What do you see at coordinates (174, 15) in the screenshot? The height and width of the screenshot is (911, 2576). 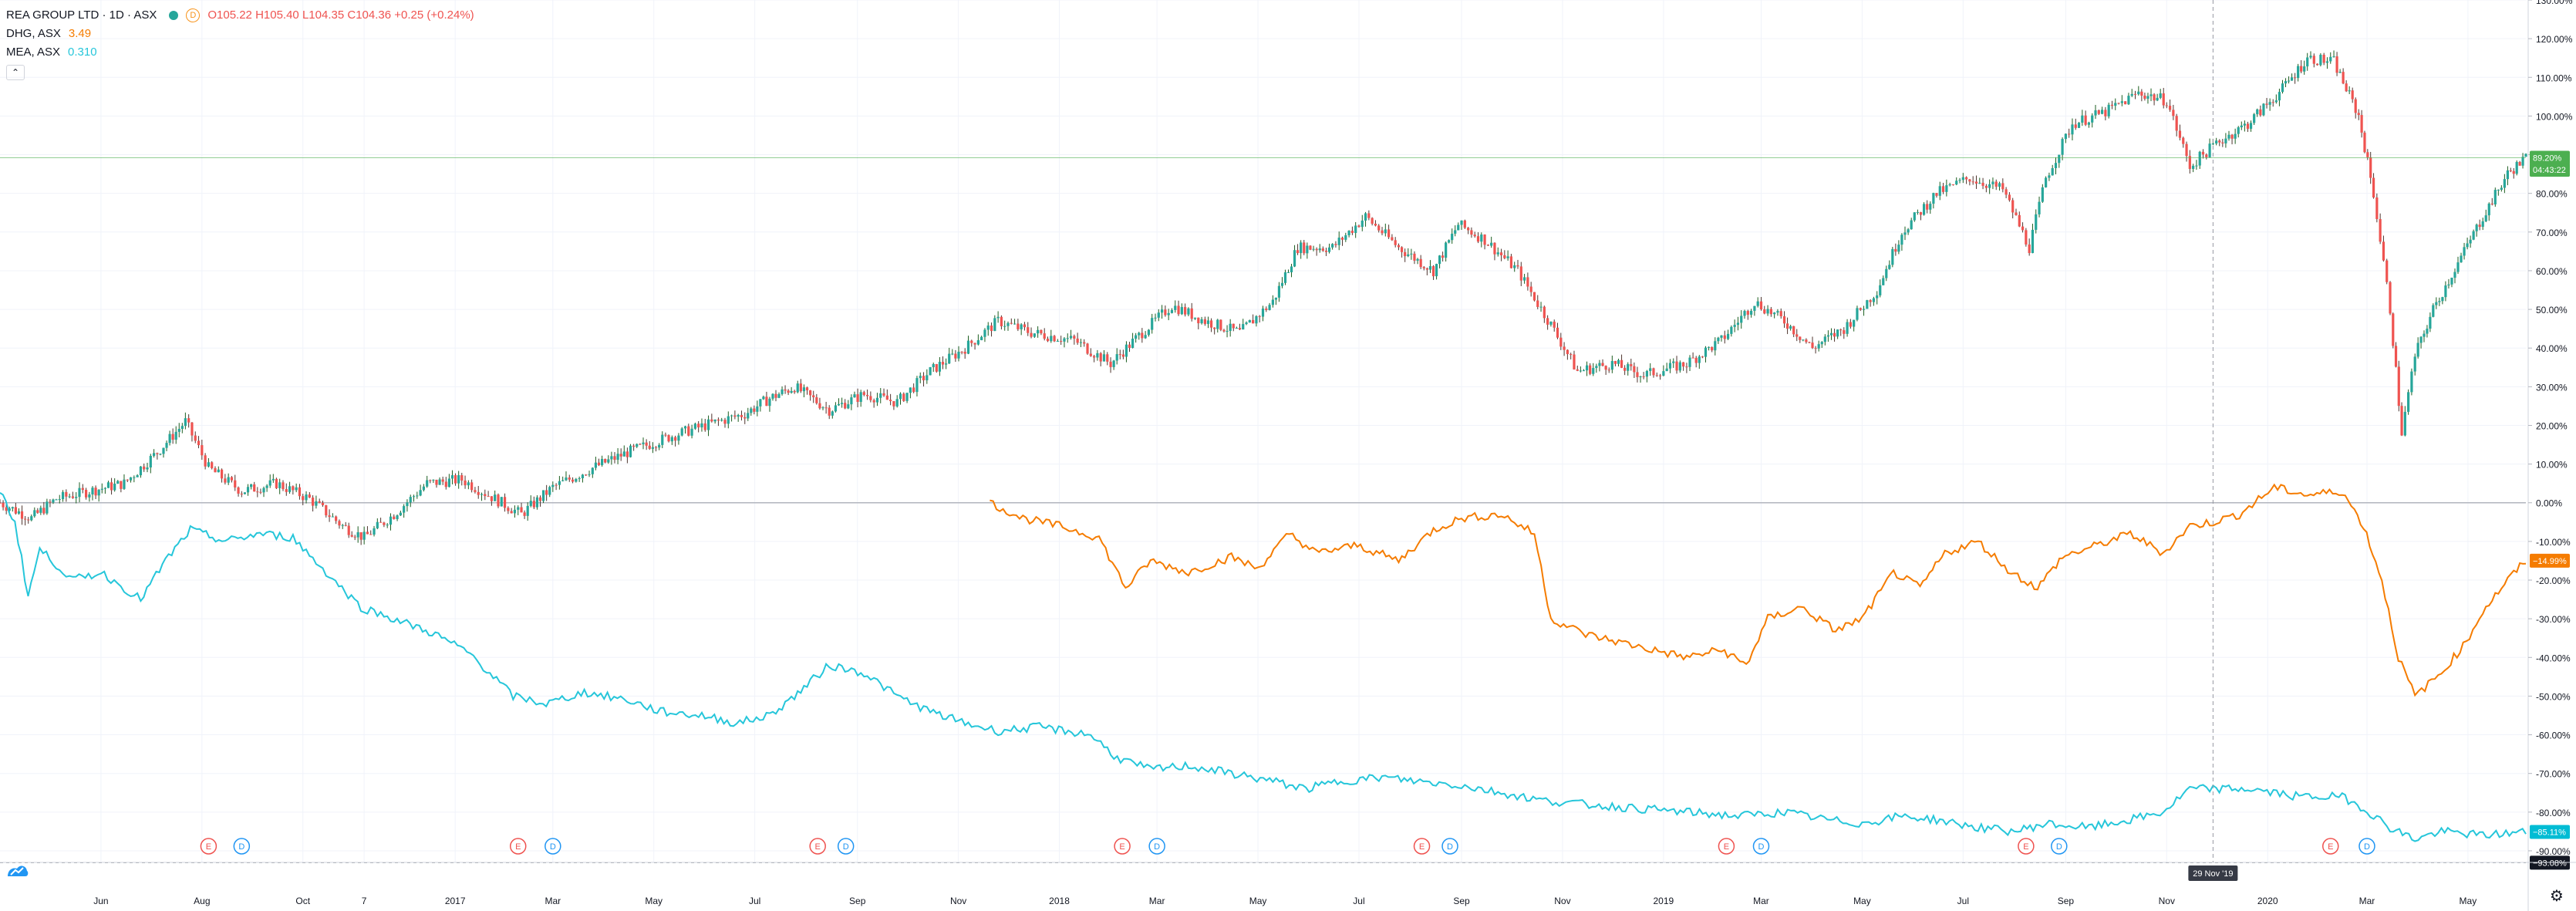 I see `market-status-icon` at bounding box center [174, 15].